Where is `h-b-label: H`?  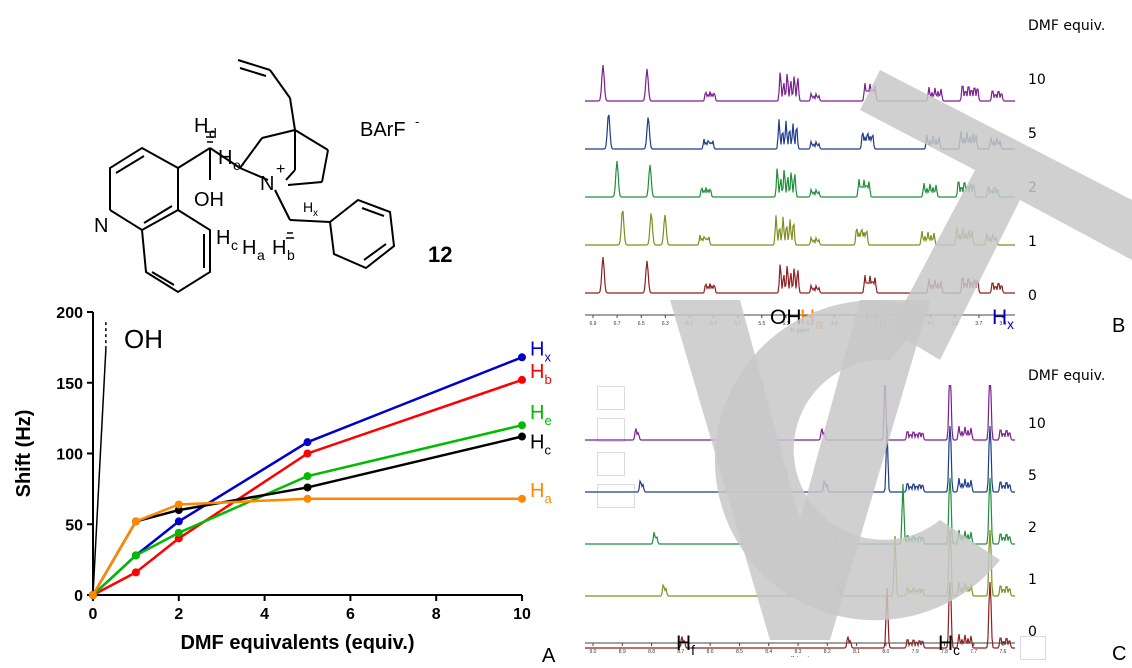
h-b-label: H is located at coordinates (279, 248).